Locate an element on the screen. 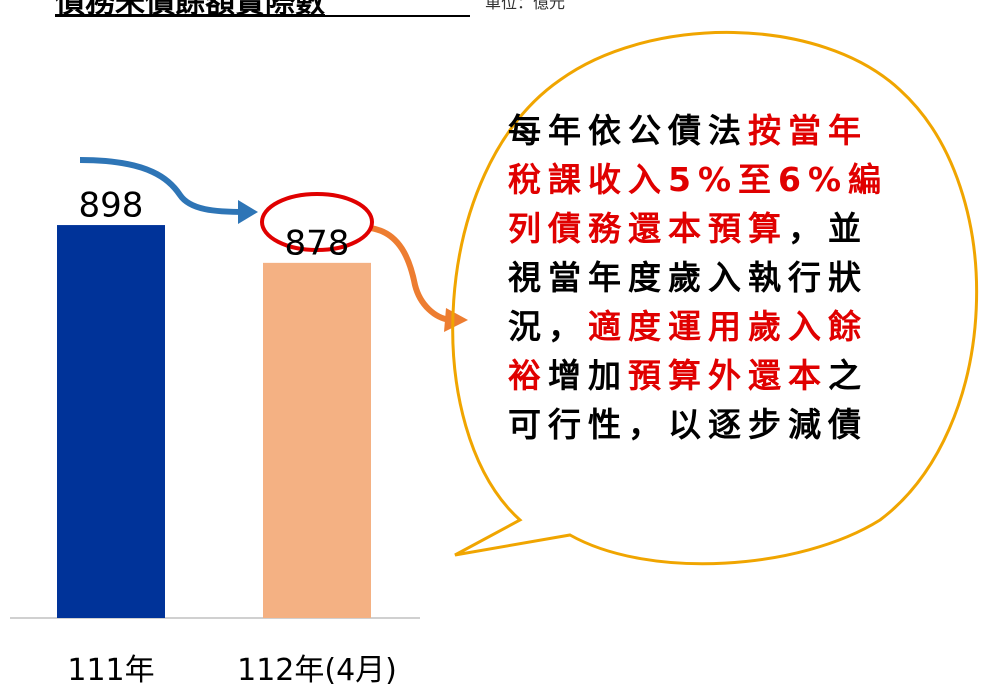 The width and height of the screenshot is (986, 689). bubble-line: 可行性，以逐步減債 is located at coordinates (688, 424).